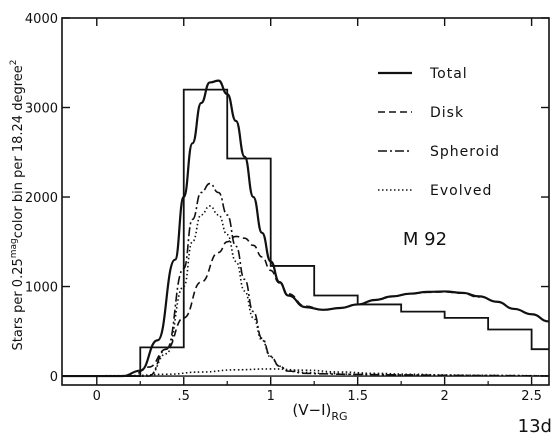 This screenshot has width=560, height=441. Describe the element at coordinates (184, 396) in the screenshot. I see `x-tick-label-1: .5` at that location.